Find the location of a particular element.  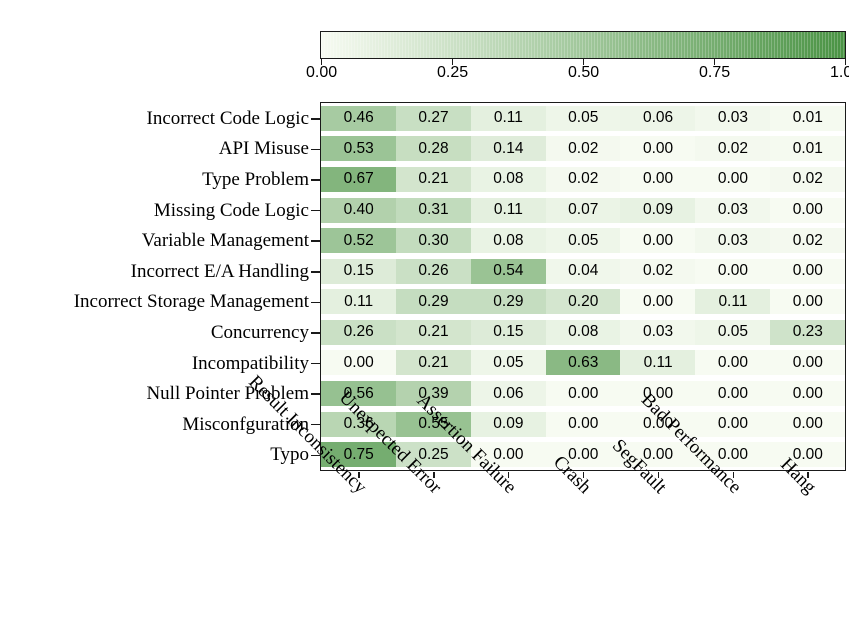

heatmap-cell: 0.07 is located at coordinates (583, 210).